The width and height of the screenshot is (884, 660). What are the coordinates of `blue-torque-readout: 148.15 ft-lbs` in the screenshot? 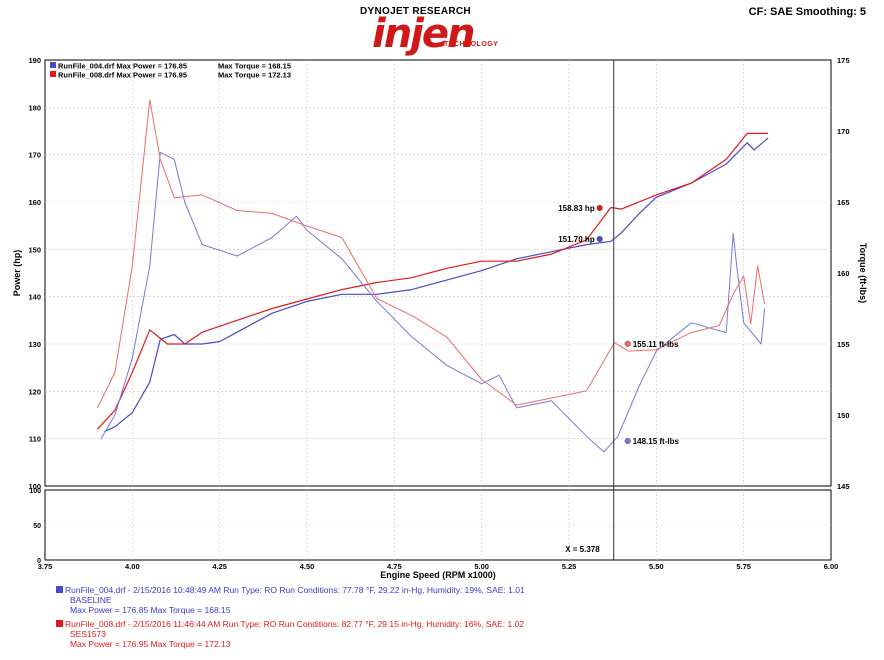 It's located at (656, 441).